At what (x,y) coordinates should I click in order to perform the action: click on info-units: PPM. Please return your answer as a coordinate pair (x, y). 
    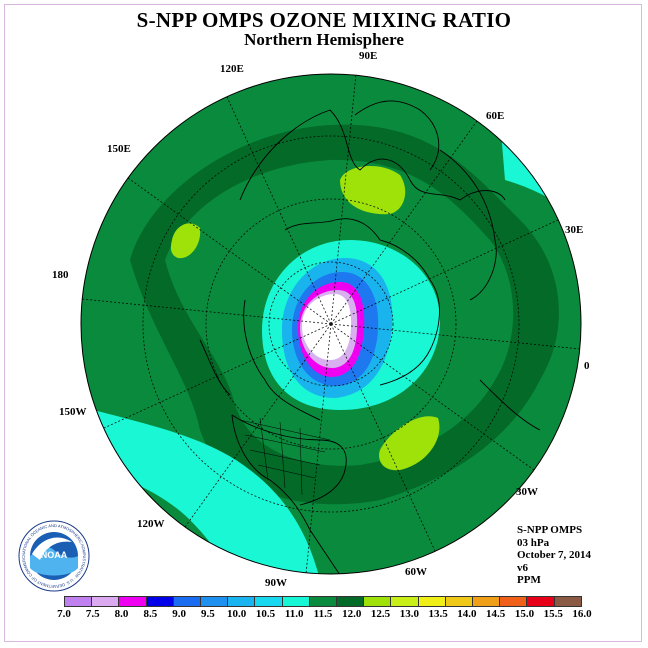
    Looking at the image, I should click on (529, 580).